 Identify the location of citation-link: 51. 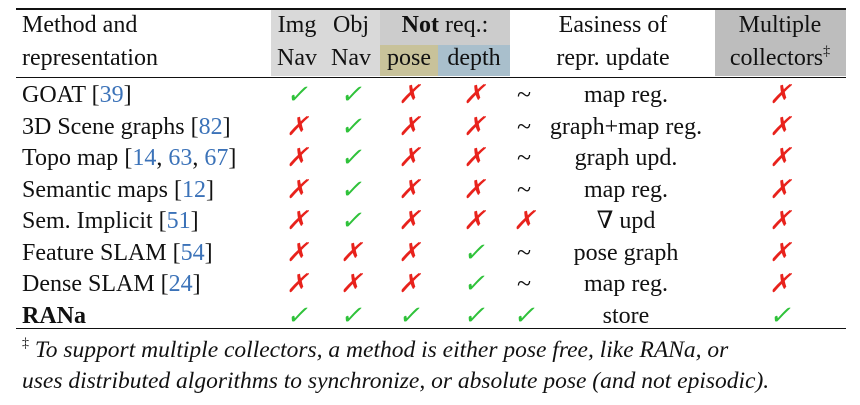
(178, 221).